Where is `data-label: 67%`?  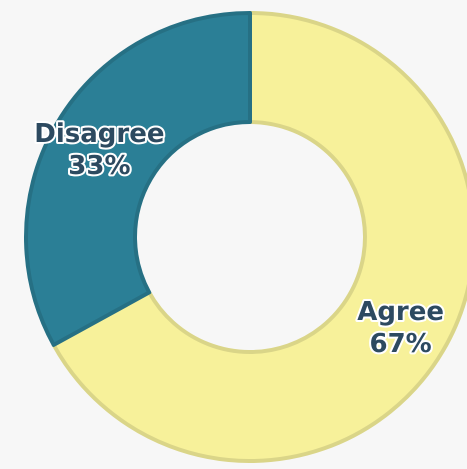
data-label: 67% is located at coordinates (401, 344).